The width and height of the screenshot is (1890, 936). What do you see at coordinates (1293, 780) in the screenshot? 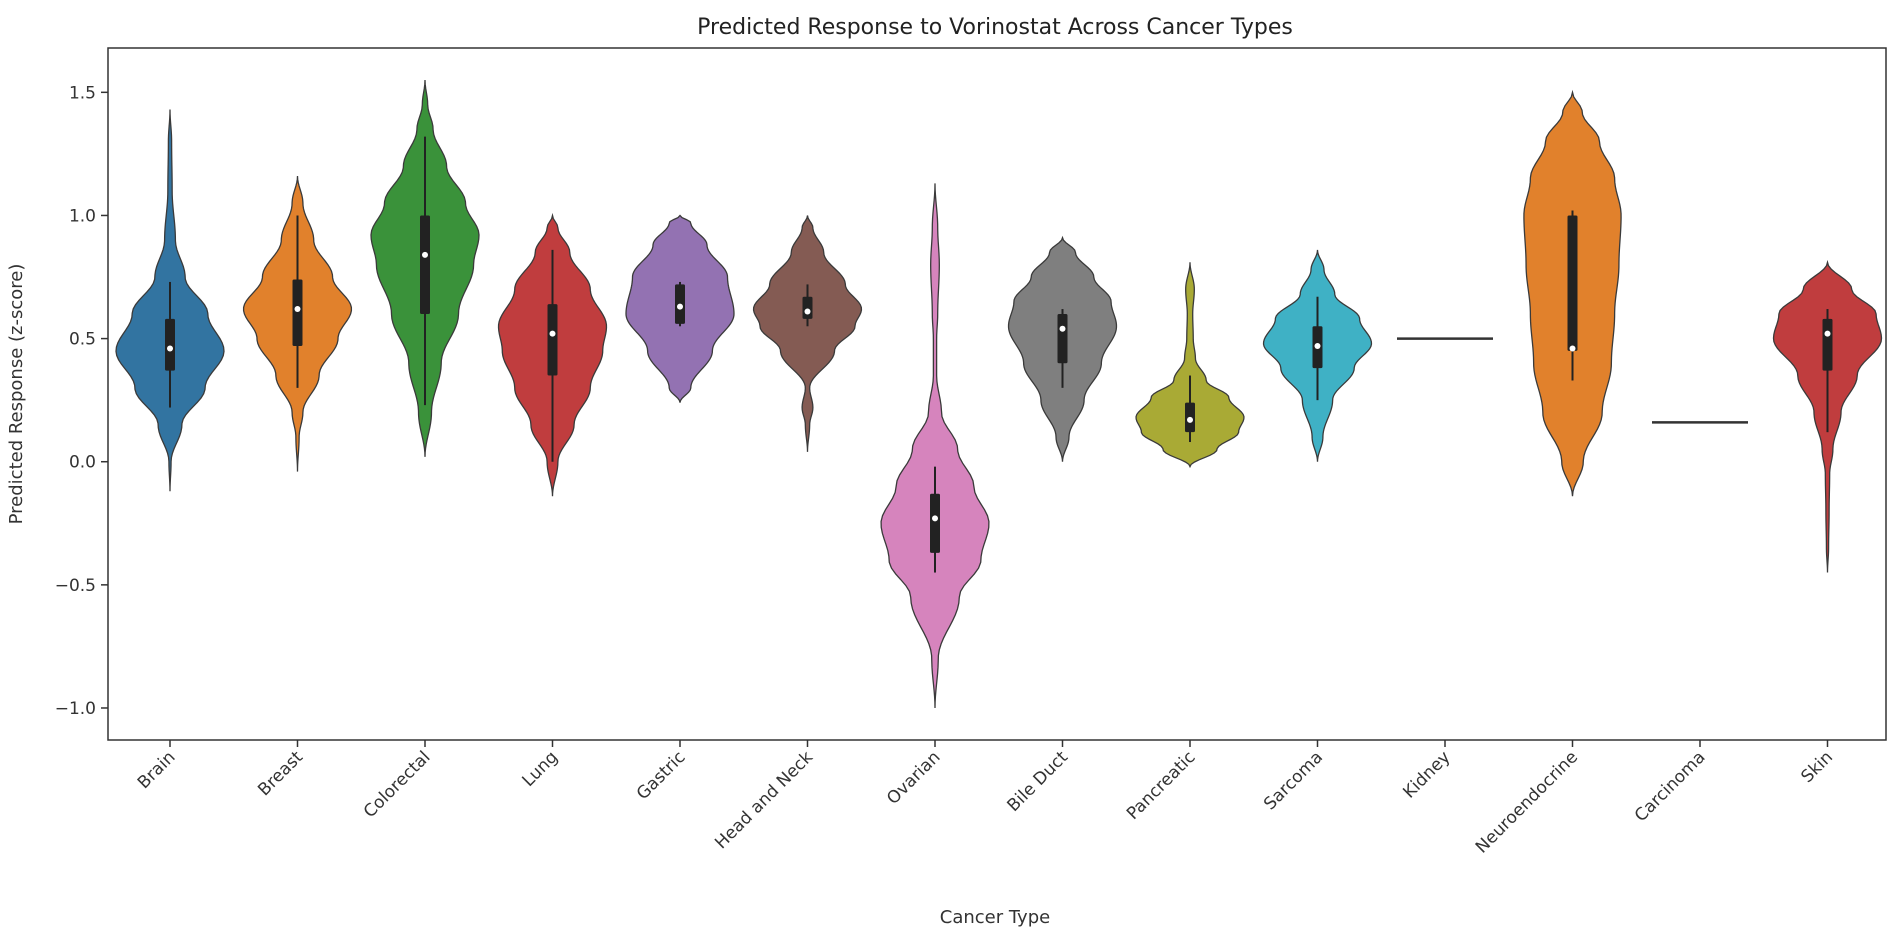
I see `x-tick-label: Sarcoma` at bounding box center [1293, 780].